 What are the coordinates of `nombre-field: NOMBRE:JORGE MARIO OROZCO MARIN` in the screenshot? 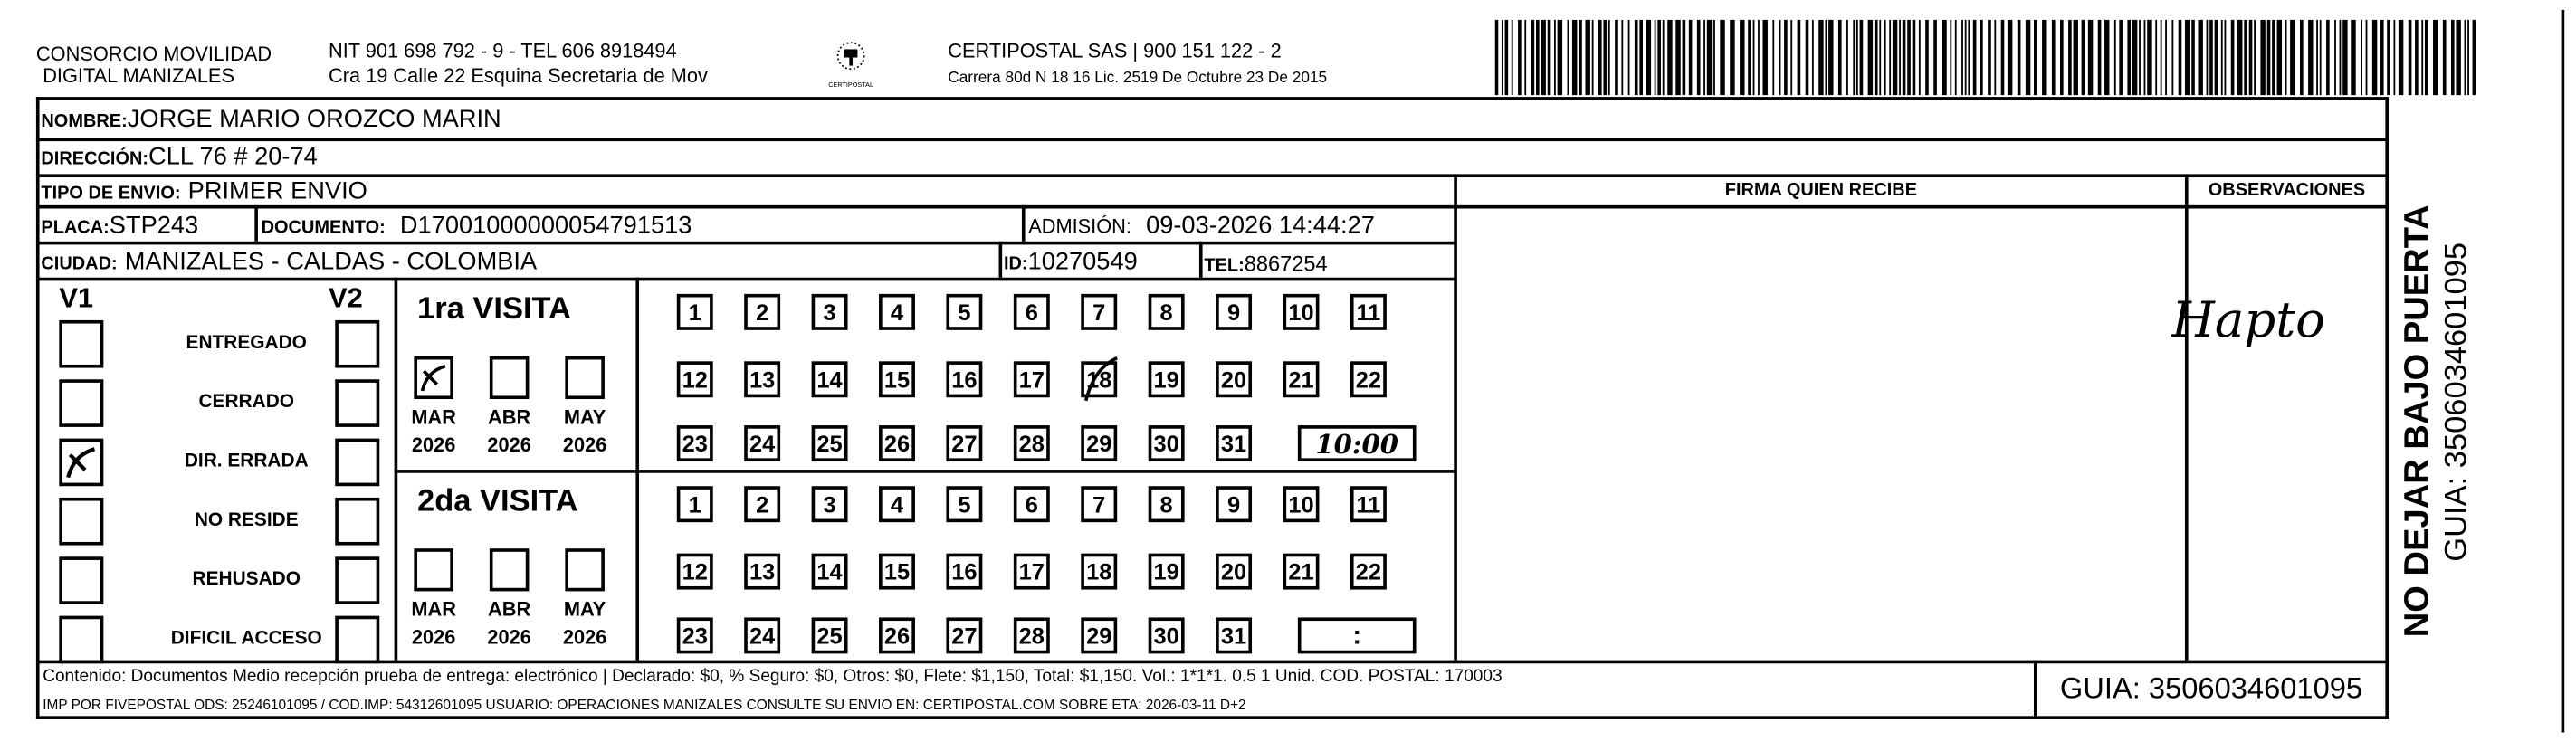 It's located at (271, 119).